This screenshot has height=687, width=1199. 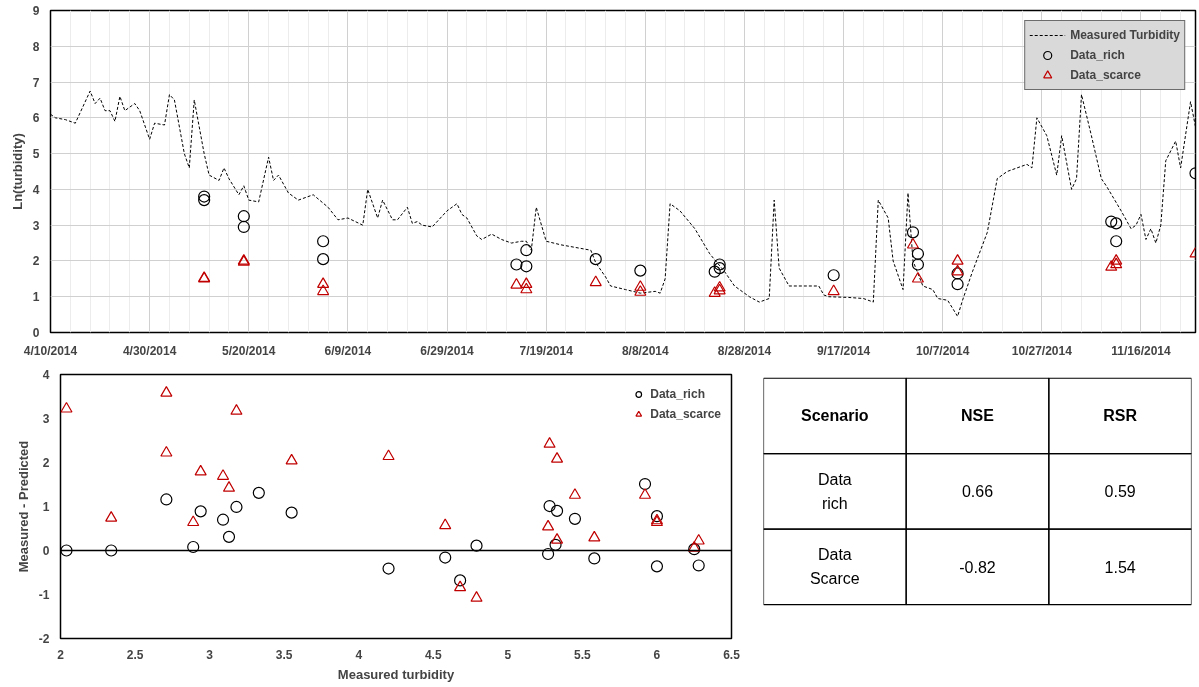 What do you see at coordinates (977, 492) in the screenshot?
I see `text: 0.66` at bounding box center [977, 492].